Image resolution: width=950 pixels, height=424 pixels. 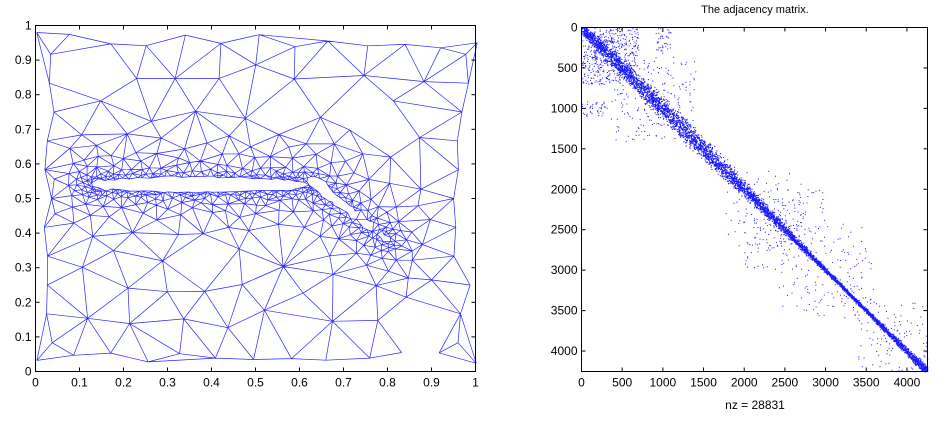 I want to click on y-tick-label: 4000, so click(x=564, y=351).